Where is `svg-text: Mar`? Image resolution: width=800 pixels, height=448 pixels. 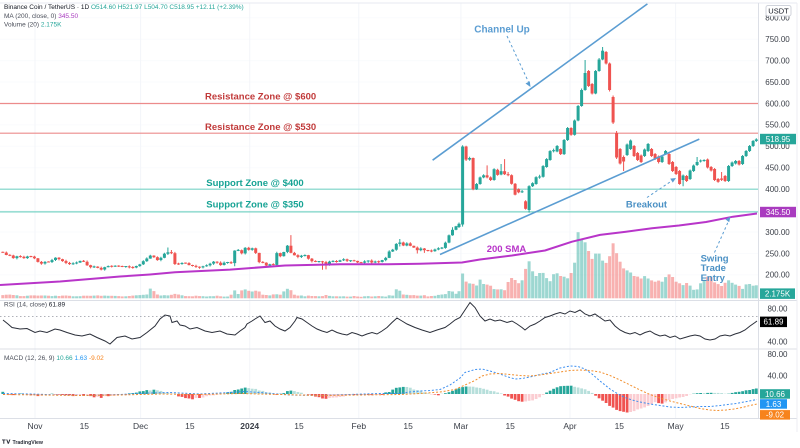 svg-text: Mar is located at coordinates (461, 426).